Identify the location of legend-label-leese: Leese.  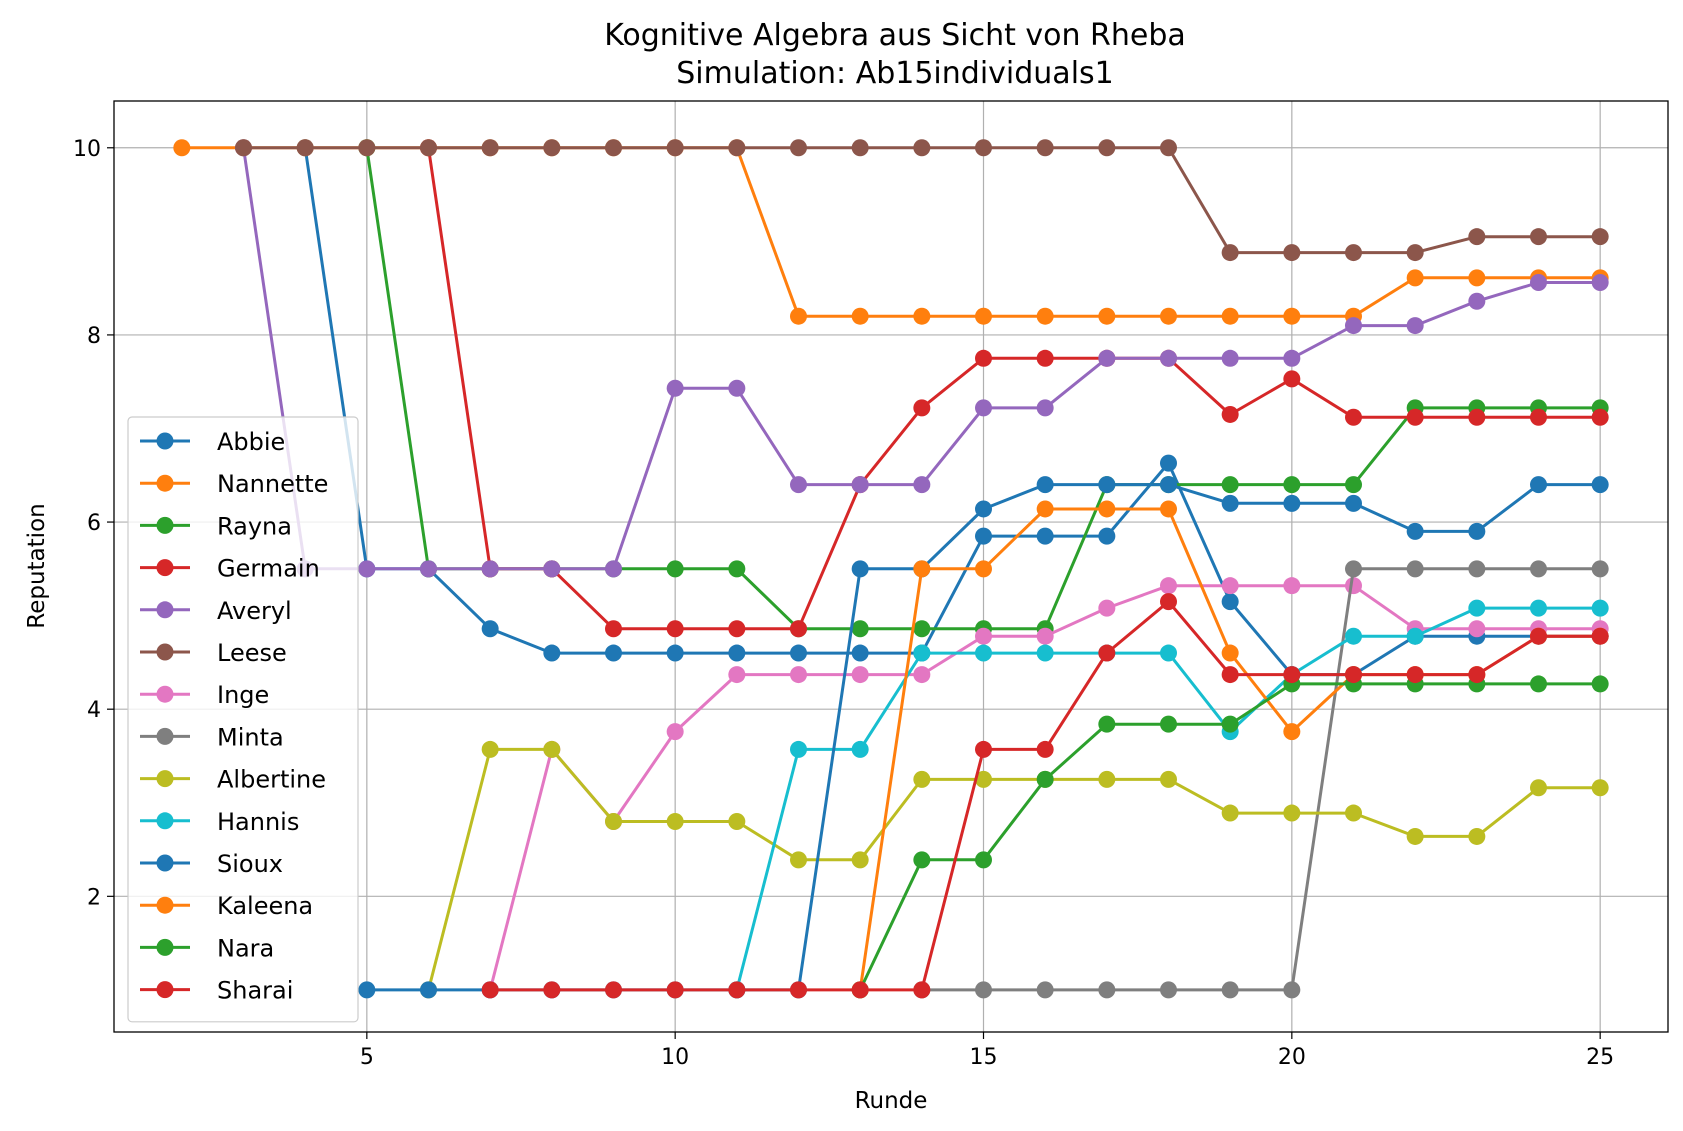
(252, 653).